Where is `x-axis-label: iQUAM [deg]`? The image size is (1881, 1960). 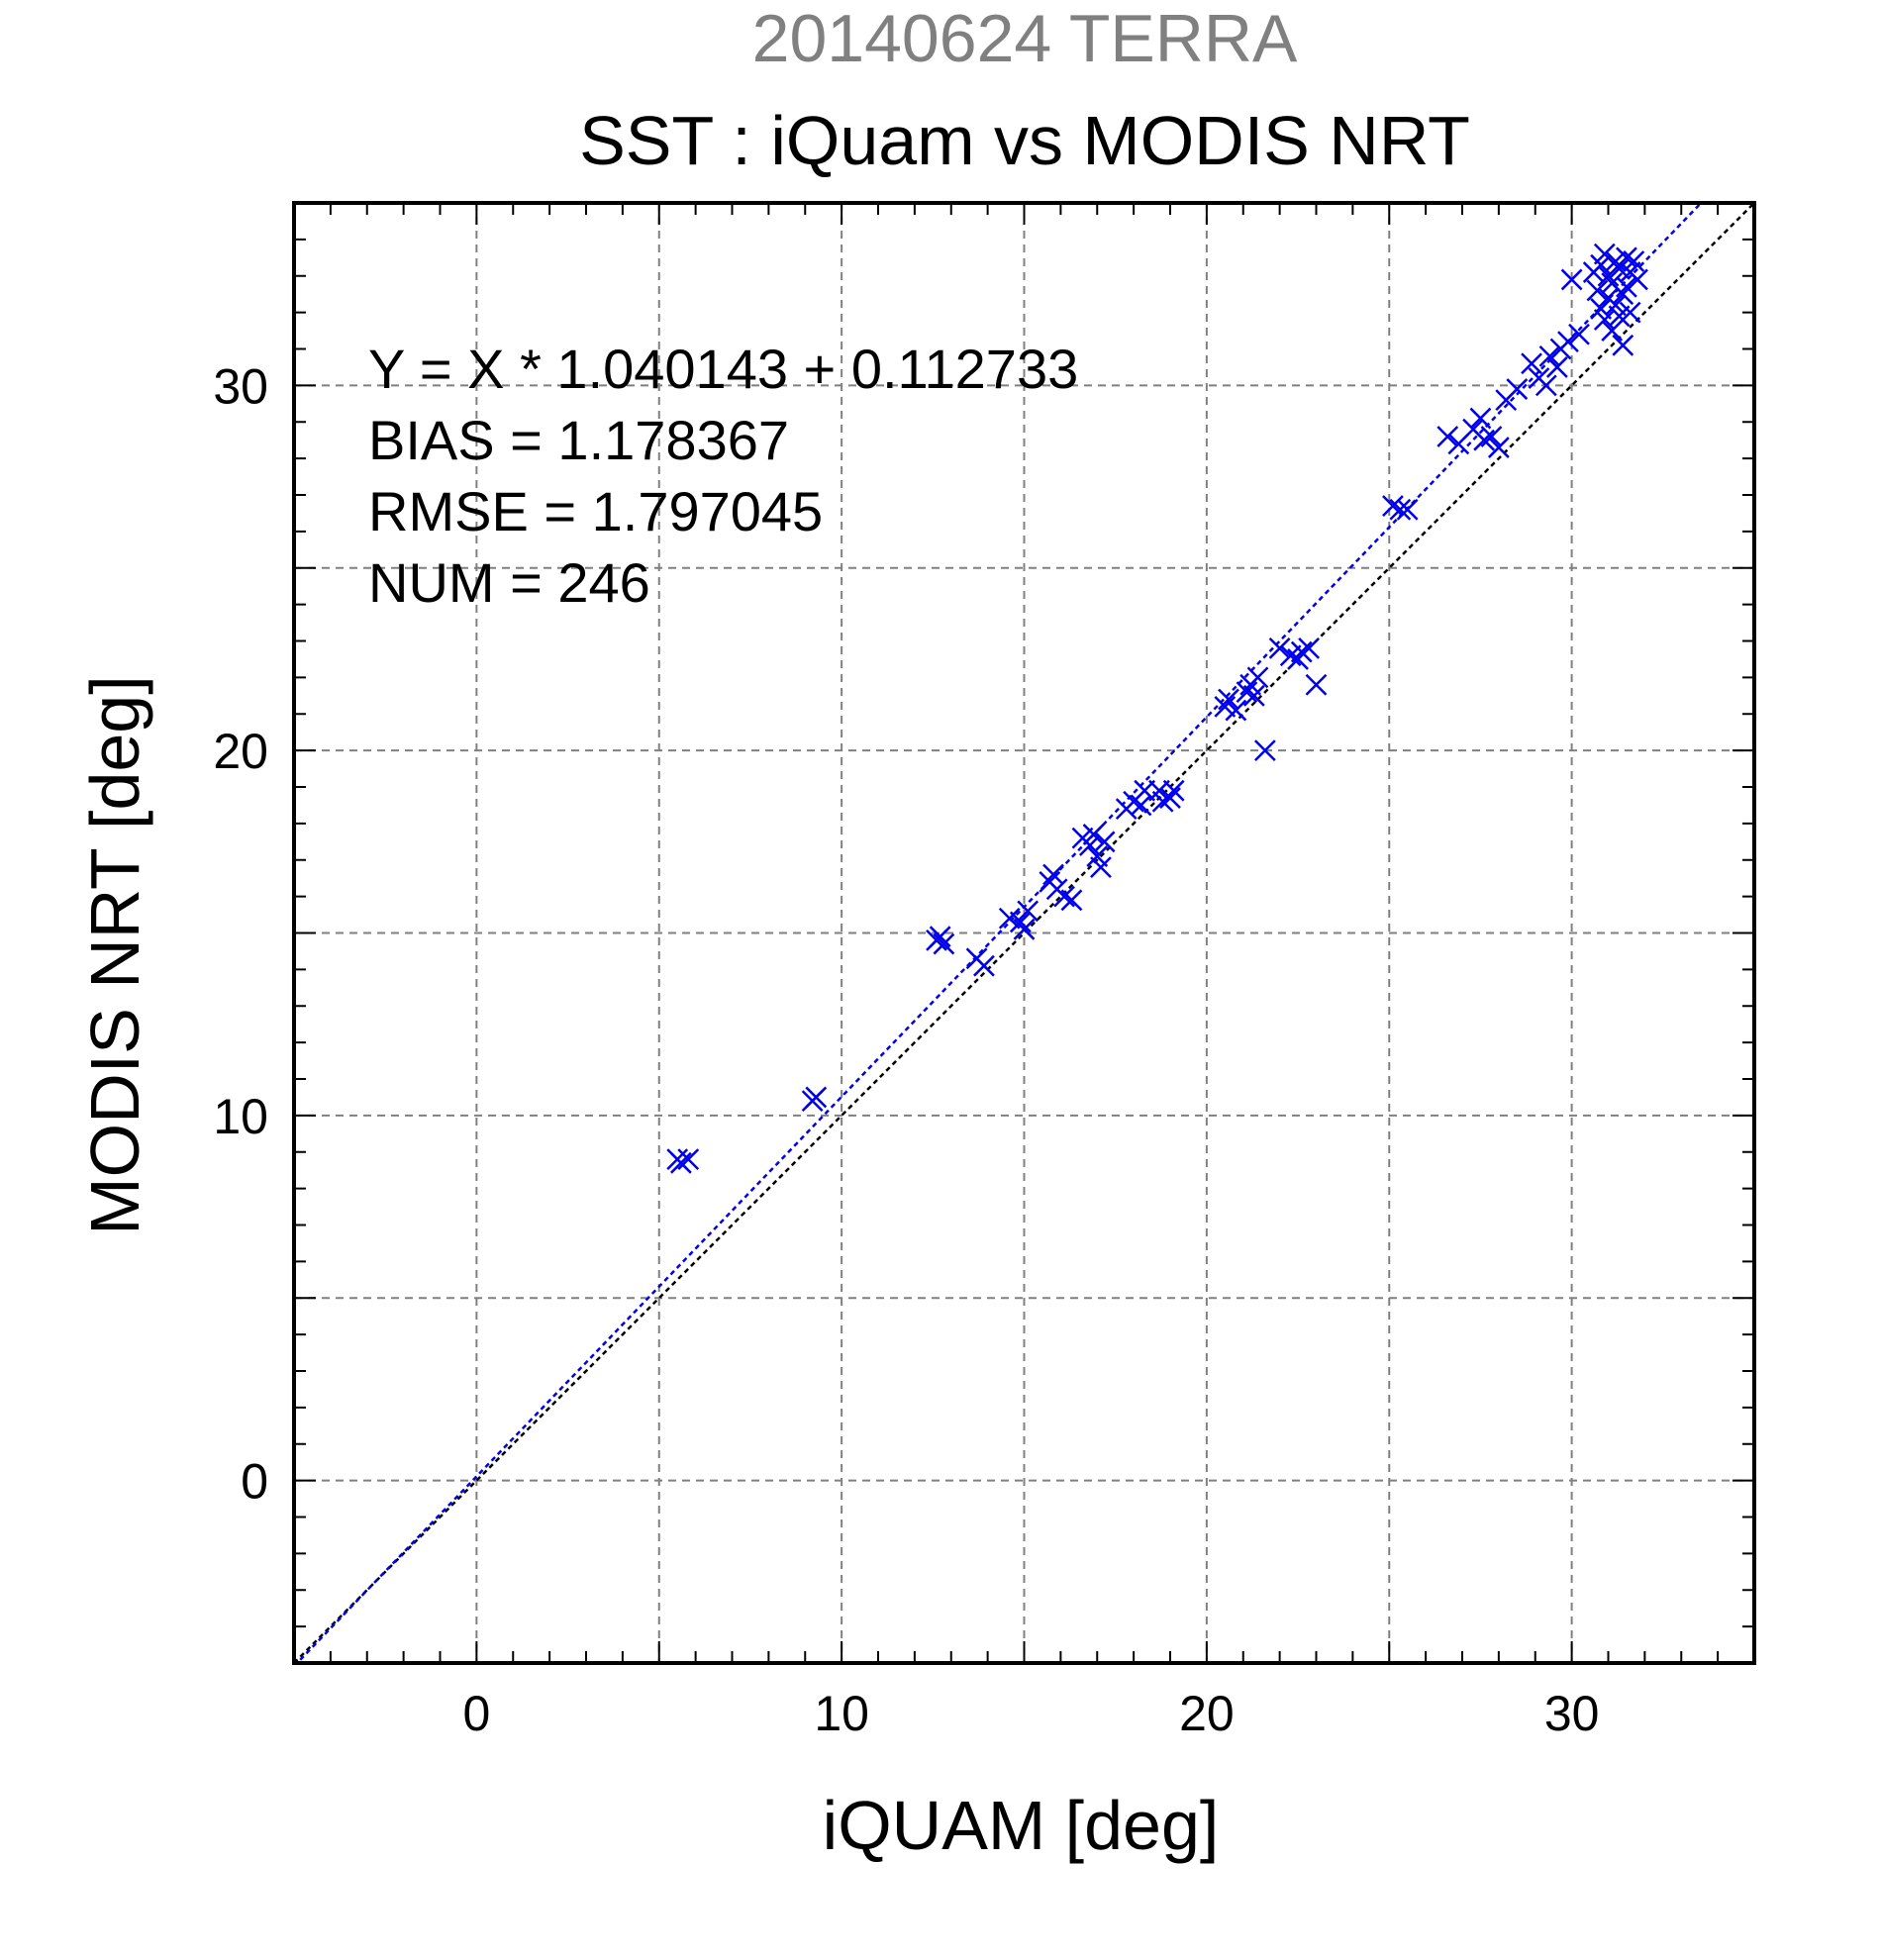
x-axis-label: iQUAM [deg] is located at coordinates (1022, 1825).